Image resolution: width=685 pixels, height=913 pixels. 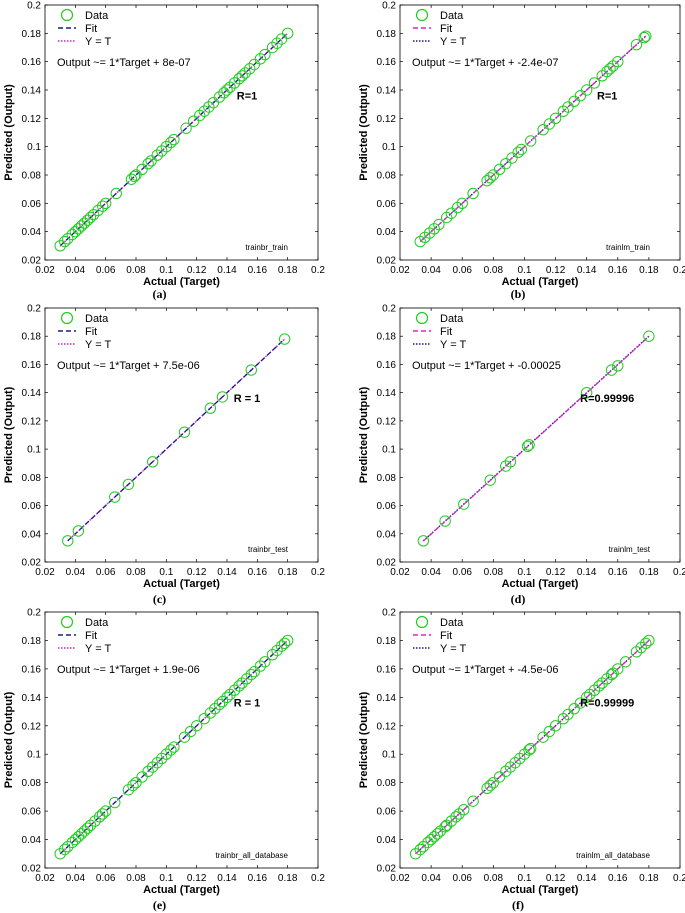 I want to click on x-tick-label: 0.08, so click(x=494, y=572).